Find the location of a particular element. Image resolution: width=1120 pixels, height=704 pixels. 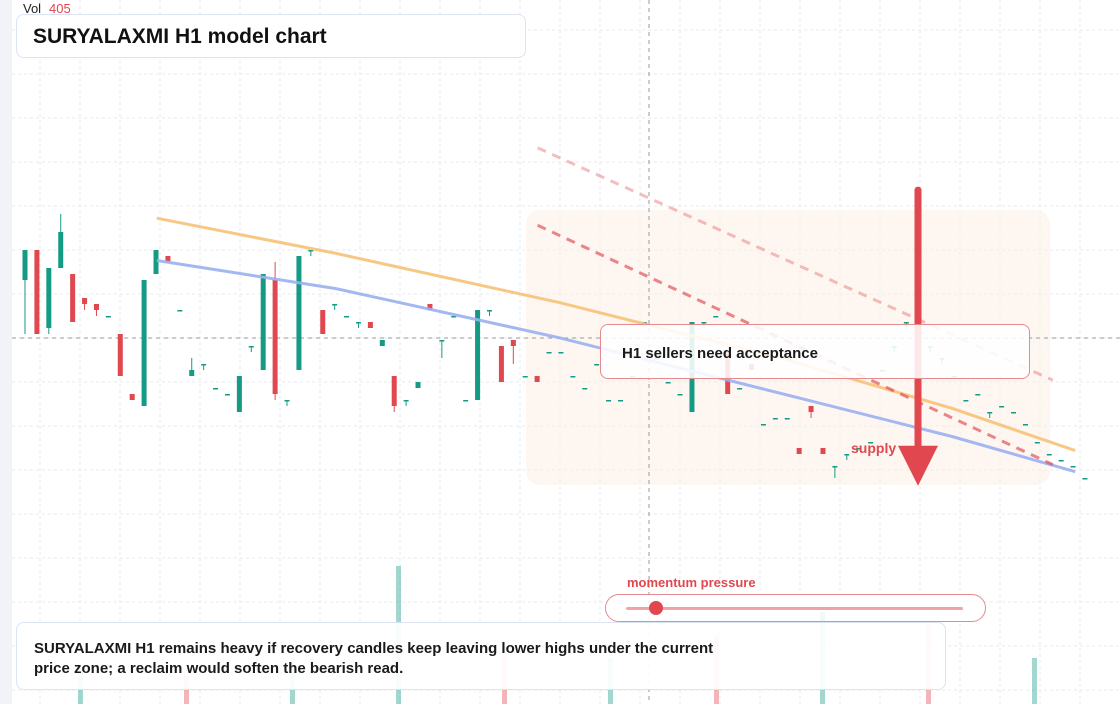

momentum-slider is located at coordinates (795, 608).